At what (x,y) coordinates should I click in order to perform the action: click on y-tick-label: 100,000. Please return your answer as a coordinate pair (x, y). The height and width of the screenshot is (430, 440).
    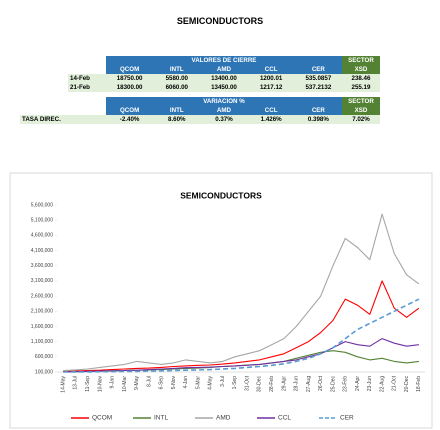
    Looking at the image, I should click on (44, 372).